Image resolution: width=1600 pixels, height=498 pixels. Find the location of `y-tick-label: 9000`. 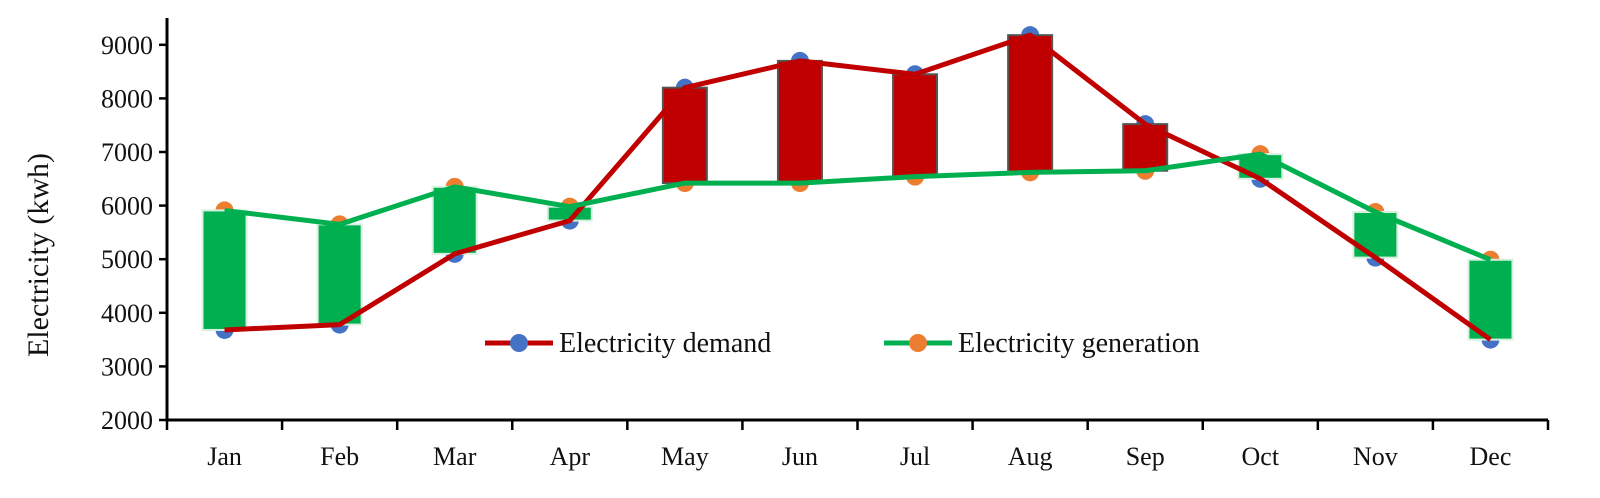

y-tick-label: 9000 is located at coordinates (127, 45).